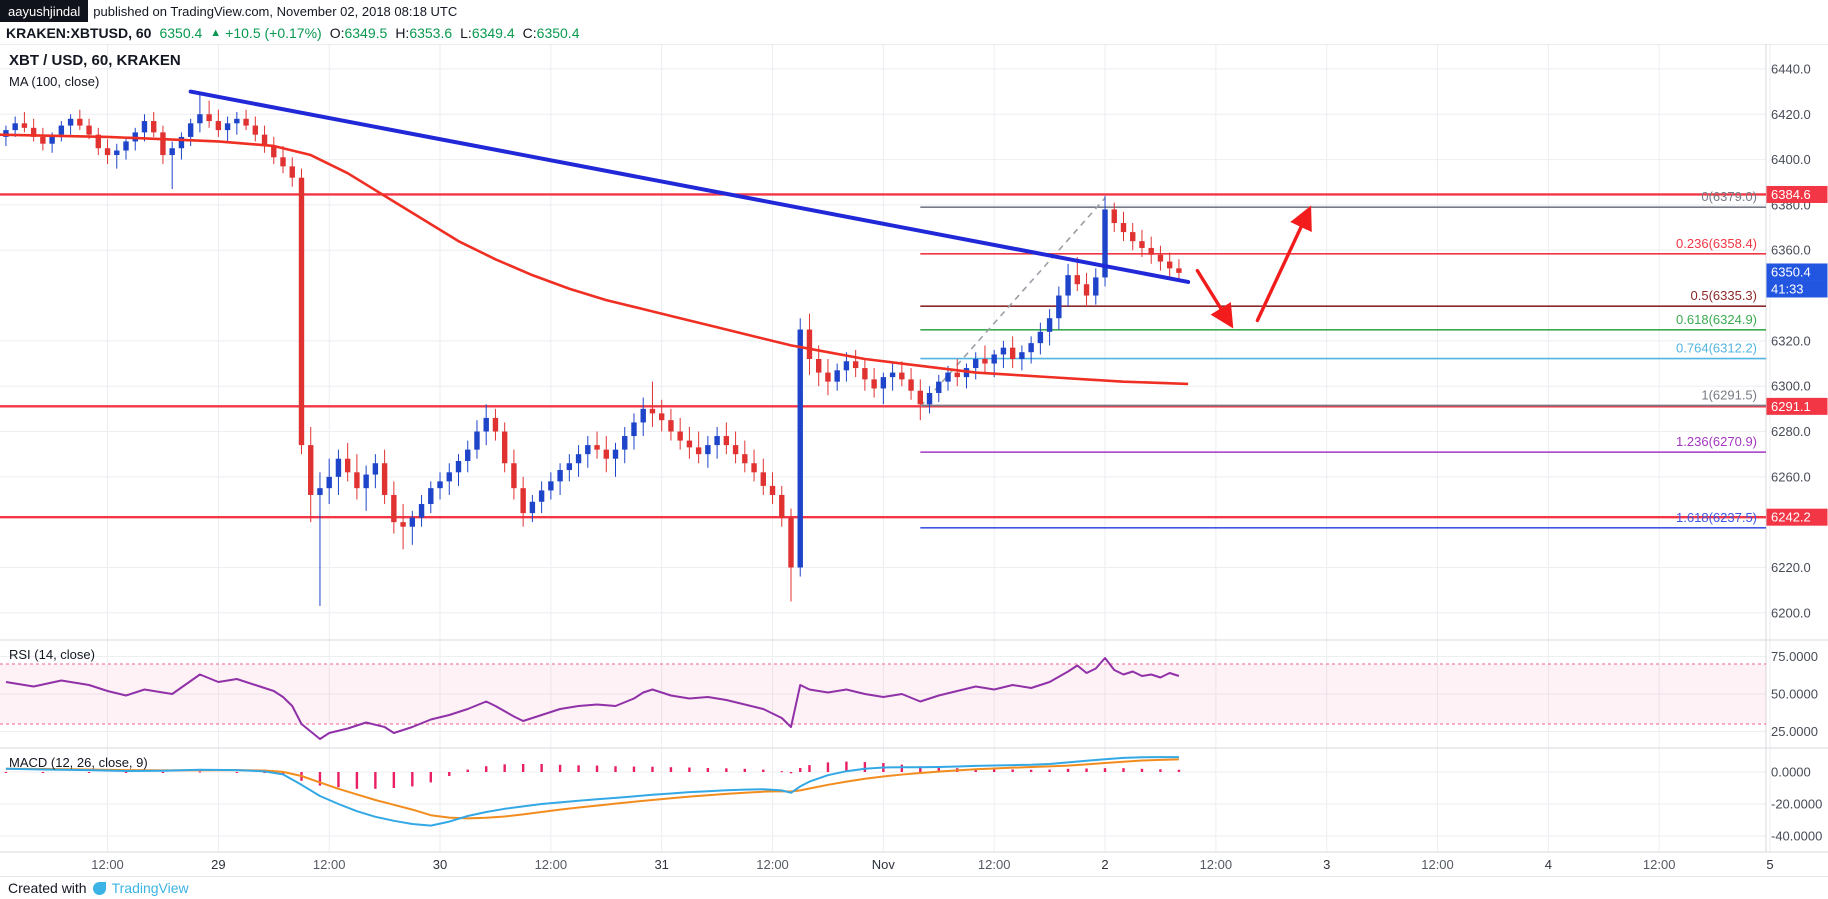 This screenshot has height=899, width=1828. I want to click on low-label: L:, so click(466, 33).